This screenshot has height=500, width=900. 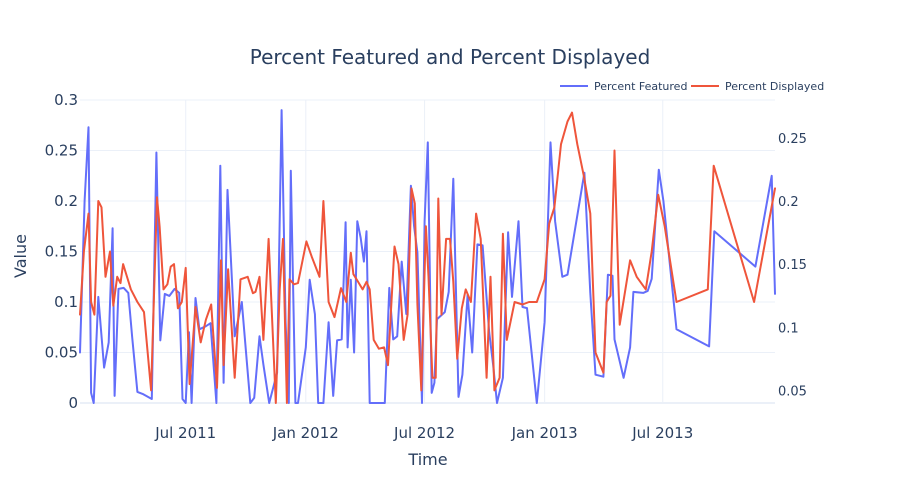 I want to click on x-tick-label: Jan 2012, so click(x=305, y=433).